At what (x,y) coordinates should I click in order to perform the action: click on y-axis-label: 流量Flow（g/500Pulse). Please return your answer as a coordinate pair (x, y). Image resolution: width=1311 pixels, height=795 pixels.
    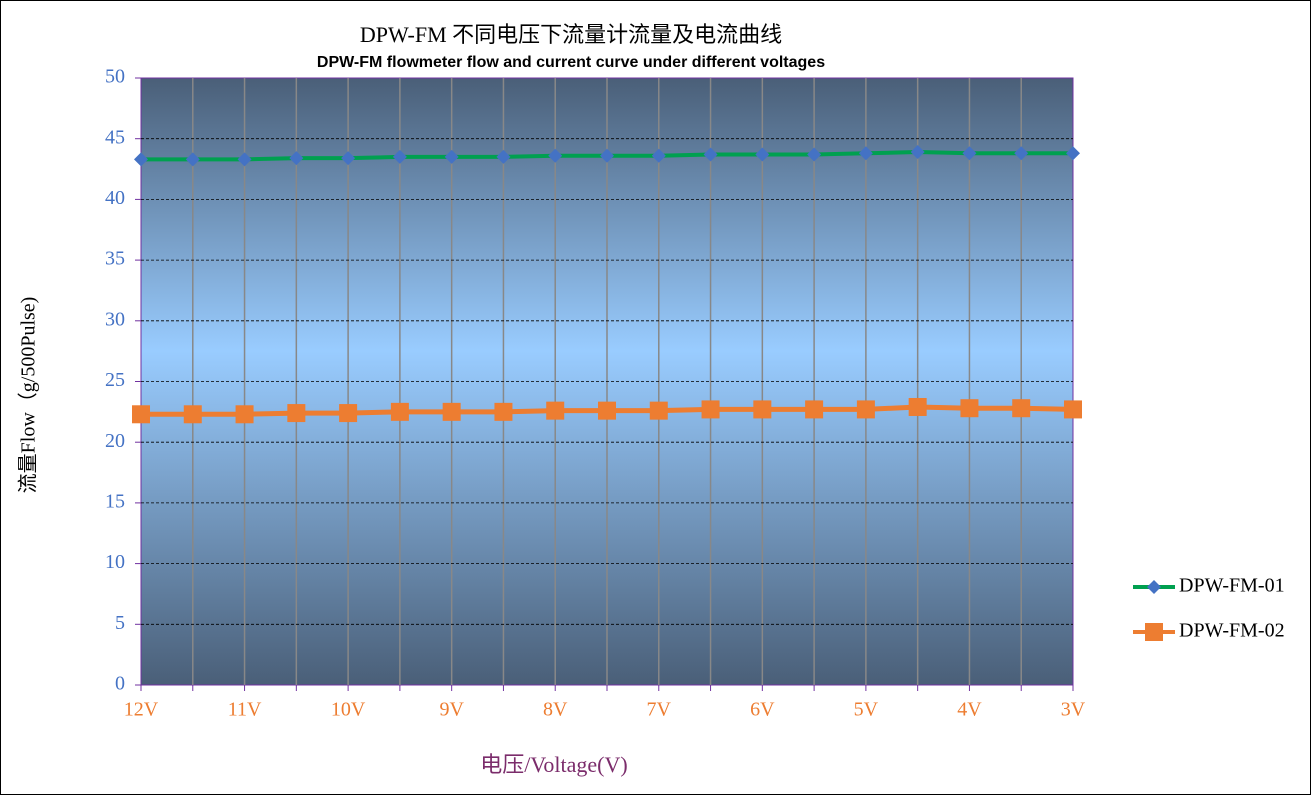
    Looking at the image, I should click on (28, 395).